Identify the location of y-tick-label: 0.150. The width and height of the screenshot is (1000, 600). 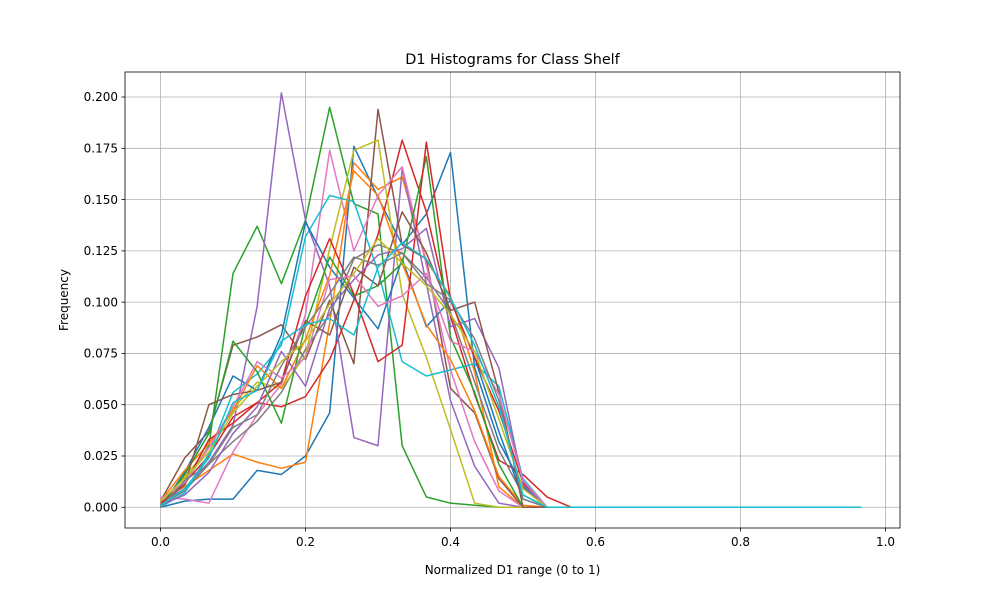
(101, 200).